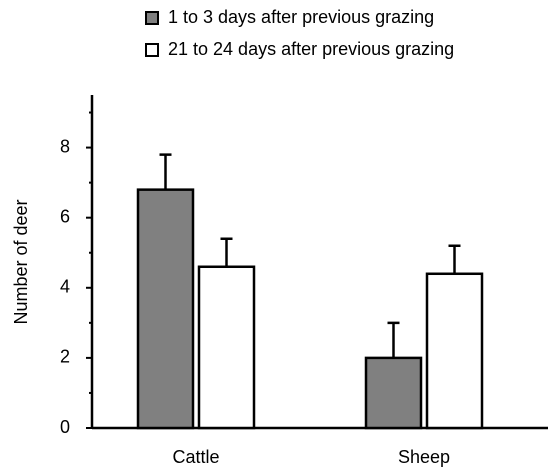 Image resolution: width=555 pixels, height=470 pixels. Describe the element at coordinates (424, 457) in the screenshot. I see `x-tick-label: Sheep` at that location.